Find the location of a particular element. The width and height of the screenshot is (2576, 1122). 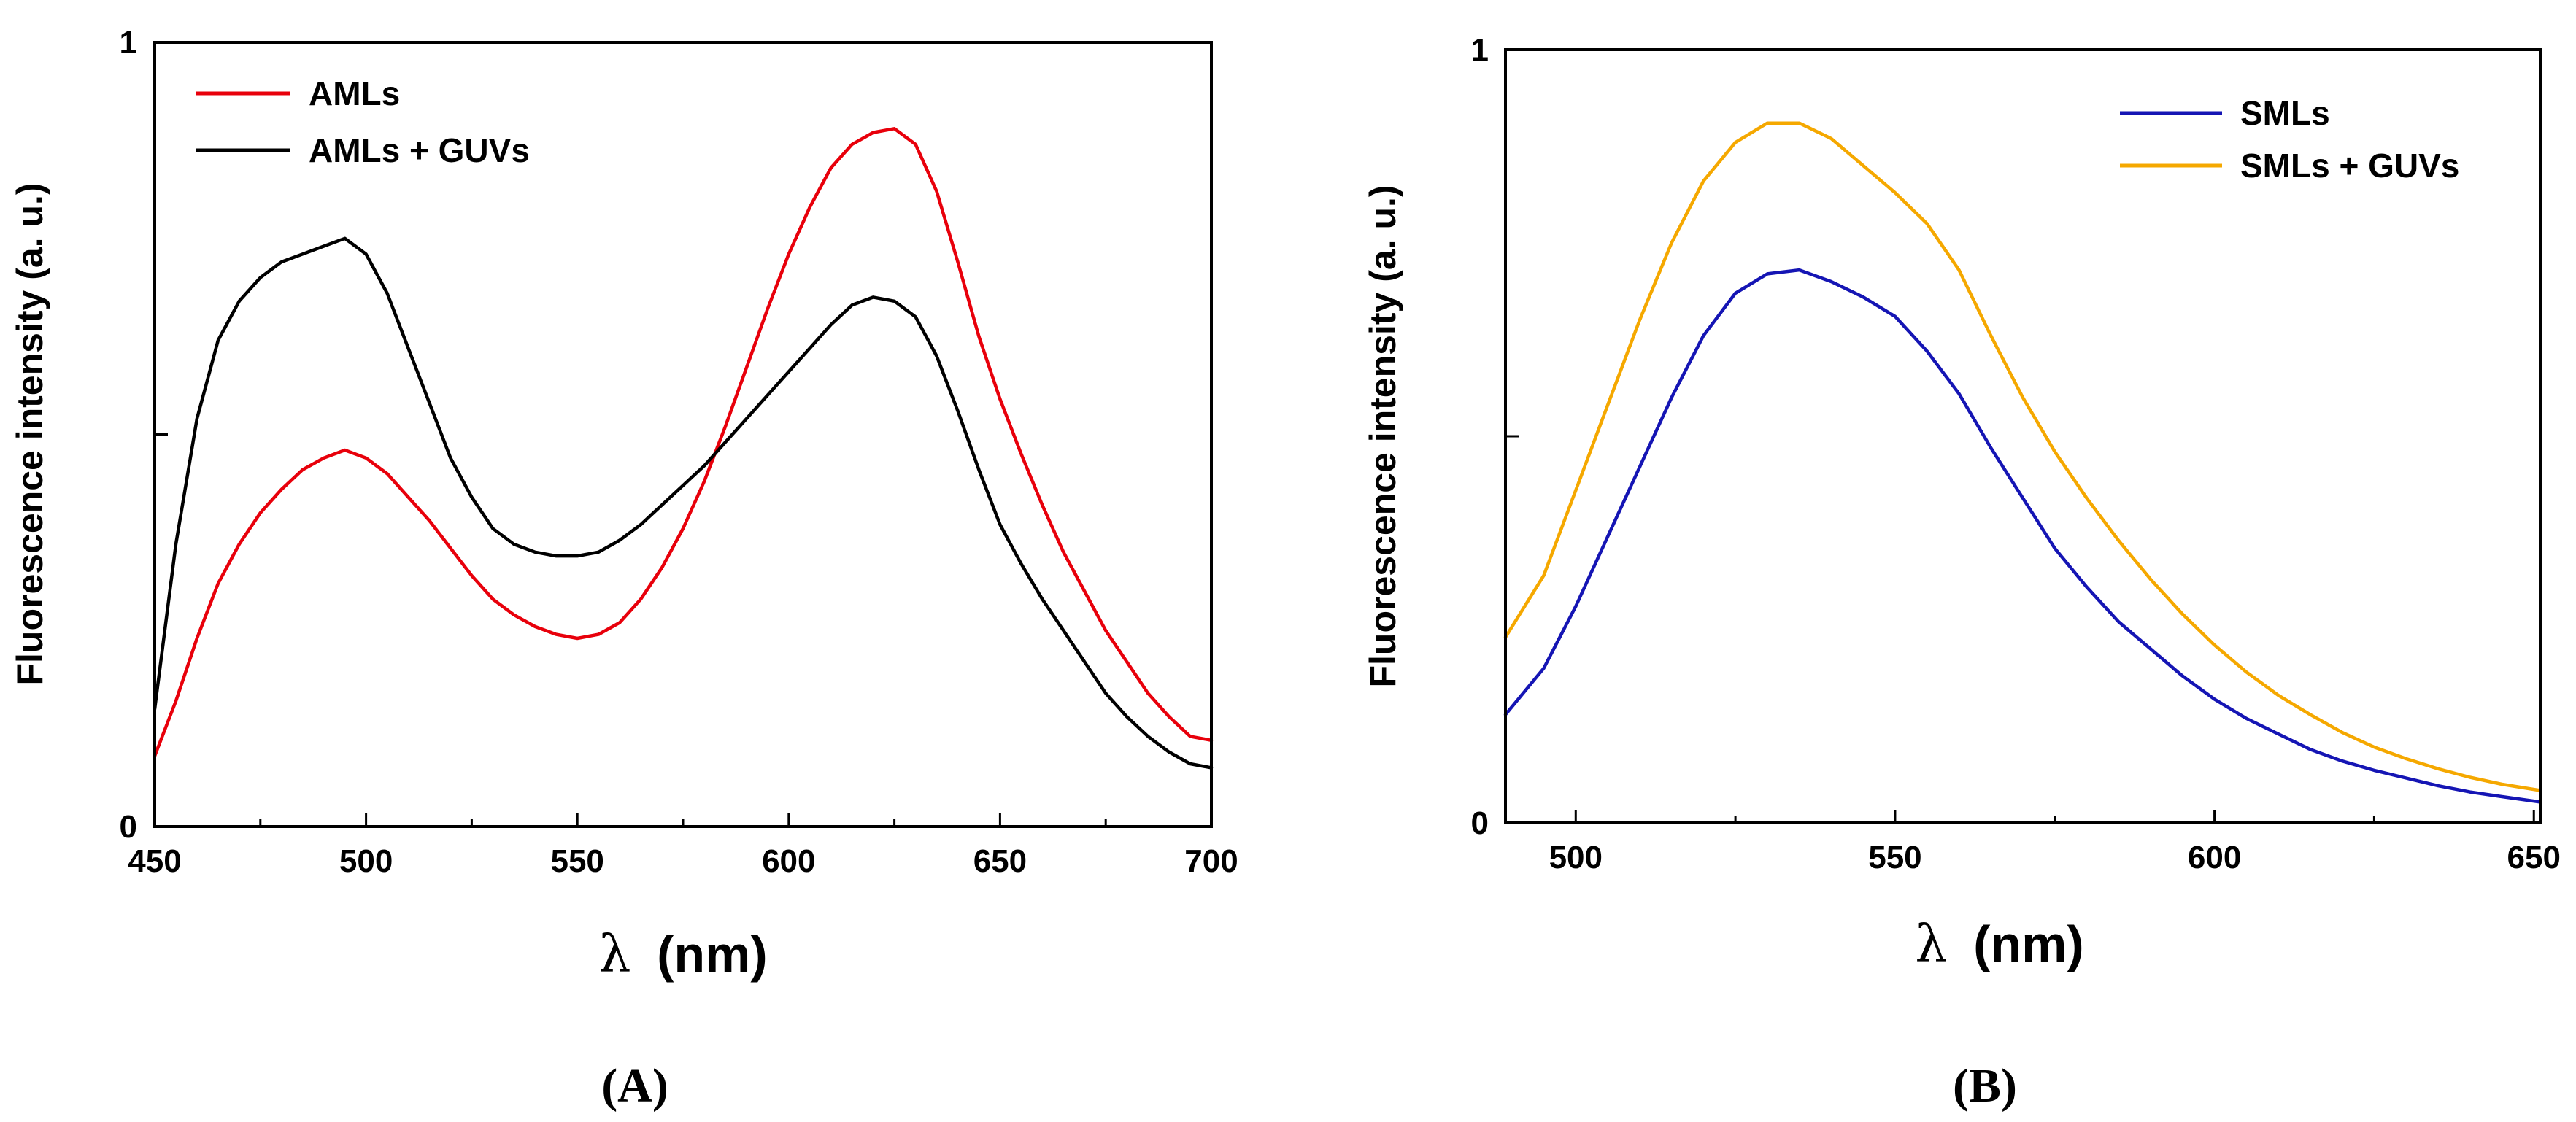

x-axis-title-b: λ (nm) is located at coordinates (1999, 944).